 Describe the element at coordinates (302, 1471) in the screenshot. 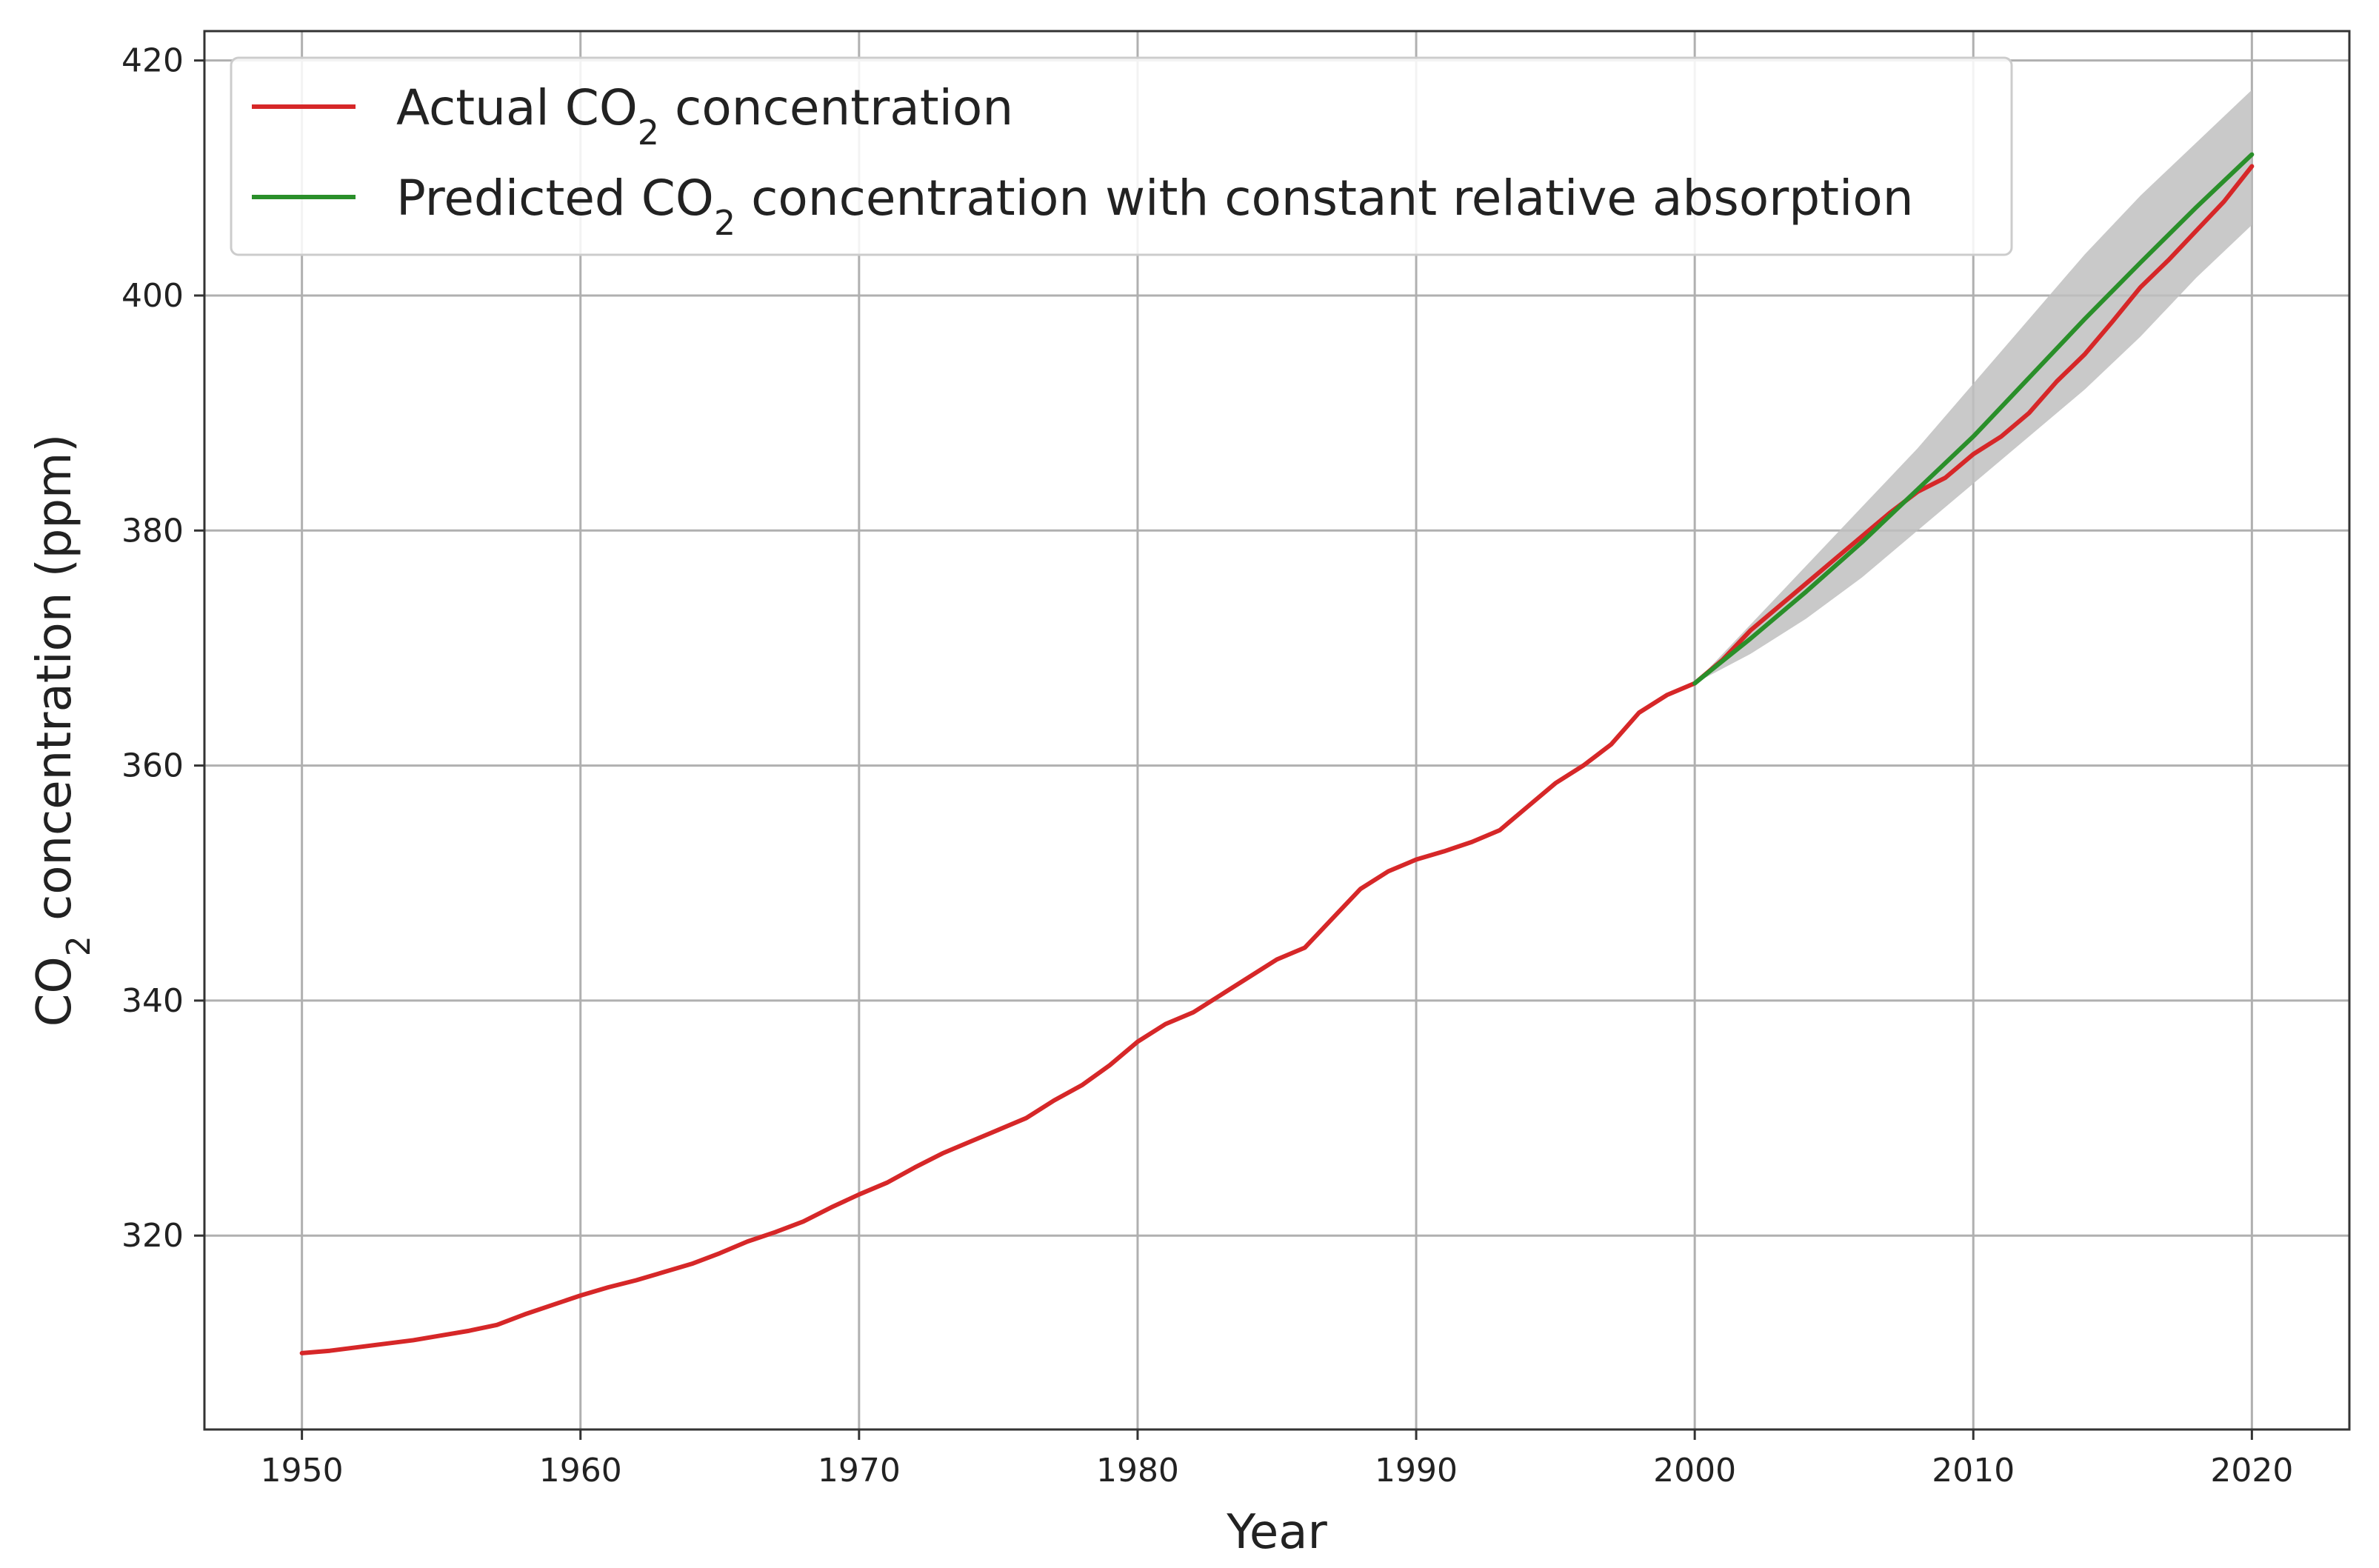

I see `x-tick-label: 1950` at that location.